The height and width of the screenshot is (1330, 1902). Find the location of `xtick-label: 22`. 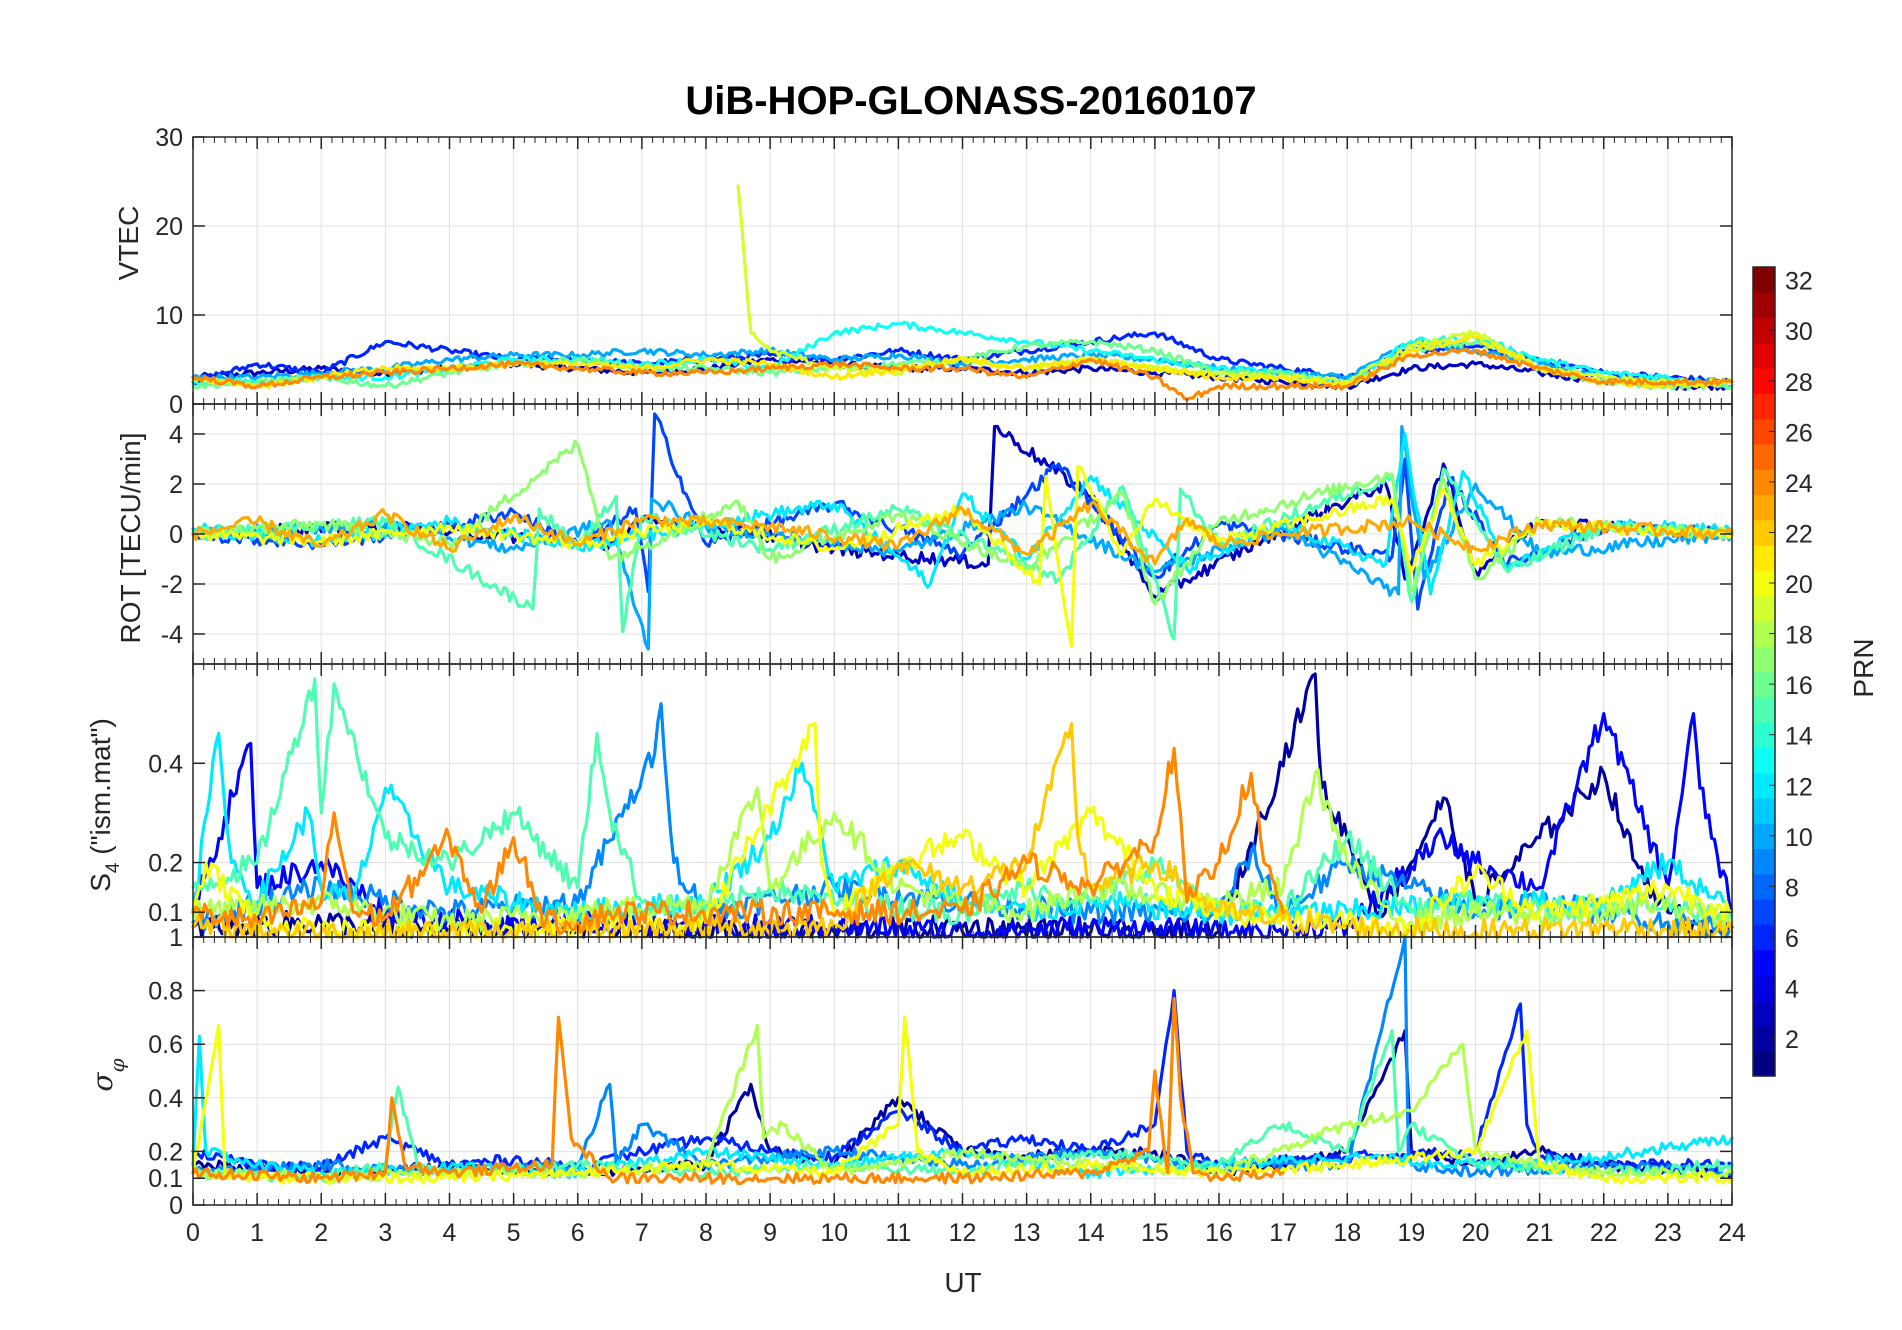

xtick-label: 22 is located at coordinates (1604, 1233).